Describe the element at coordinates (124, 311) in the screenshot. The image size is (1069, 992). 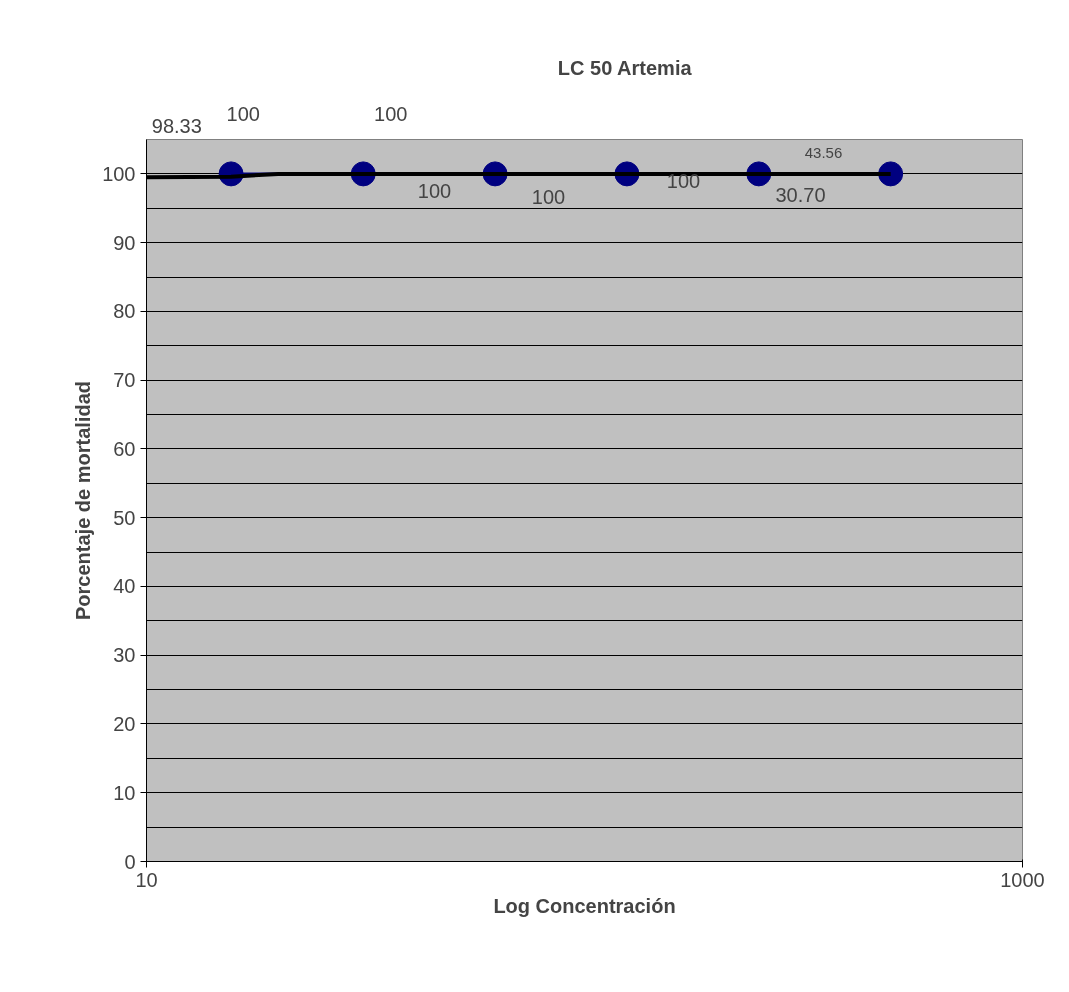
I see `y-tick-label: 80` at that location.